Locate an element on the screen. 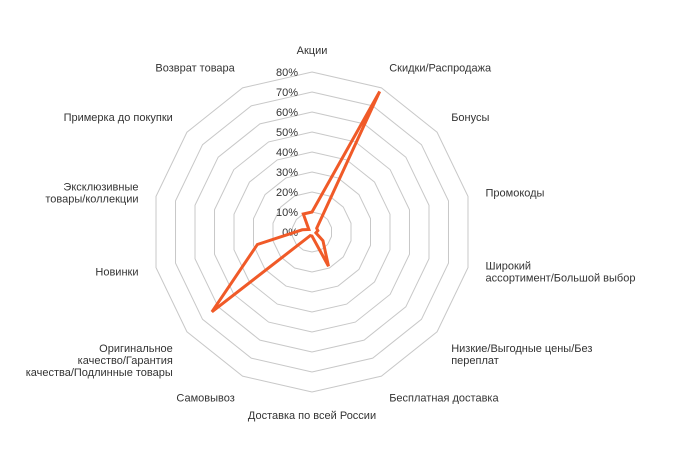  r-tick-label: 50% is located at coordinates (287, 133).